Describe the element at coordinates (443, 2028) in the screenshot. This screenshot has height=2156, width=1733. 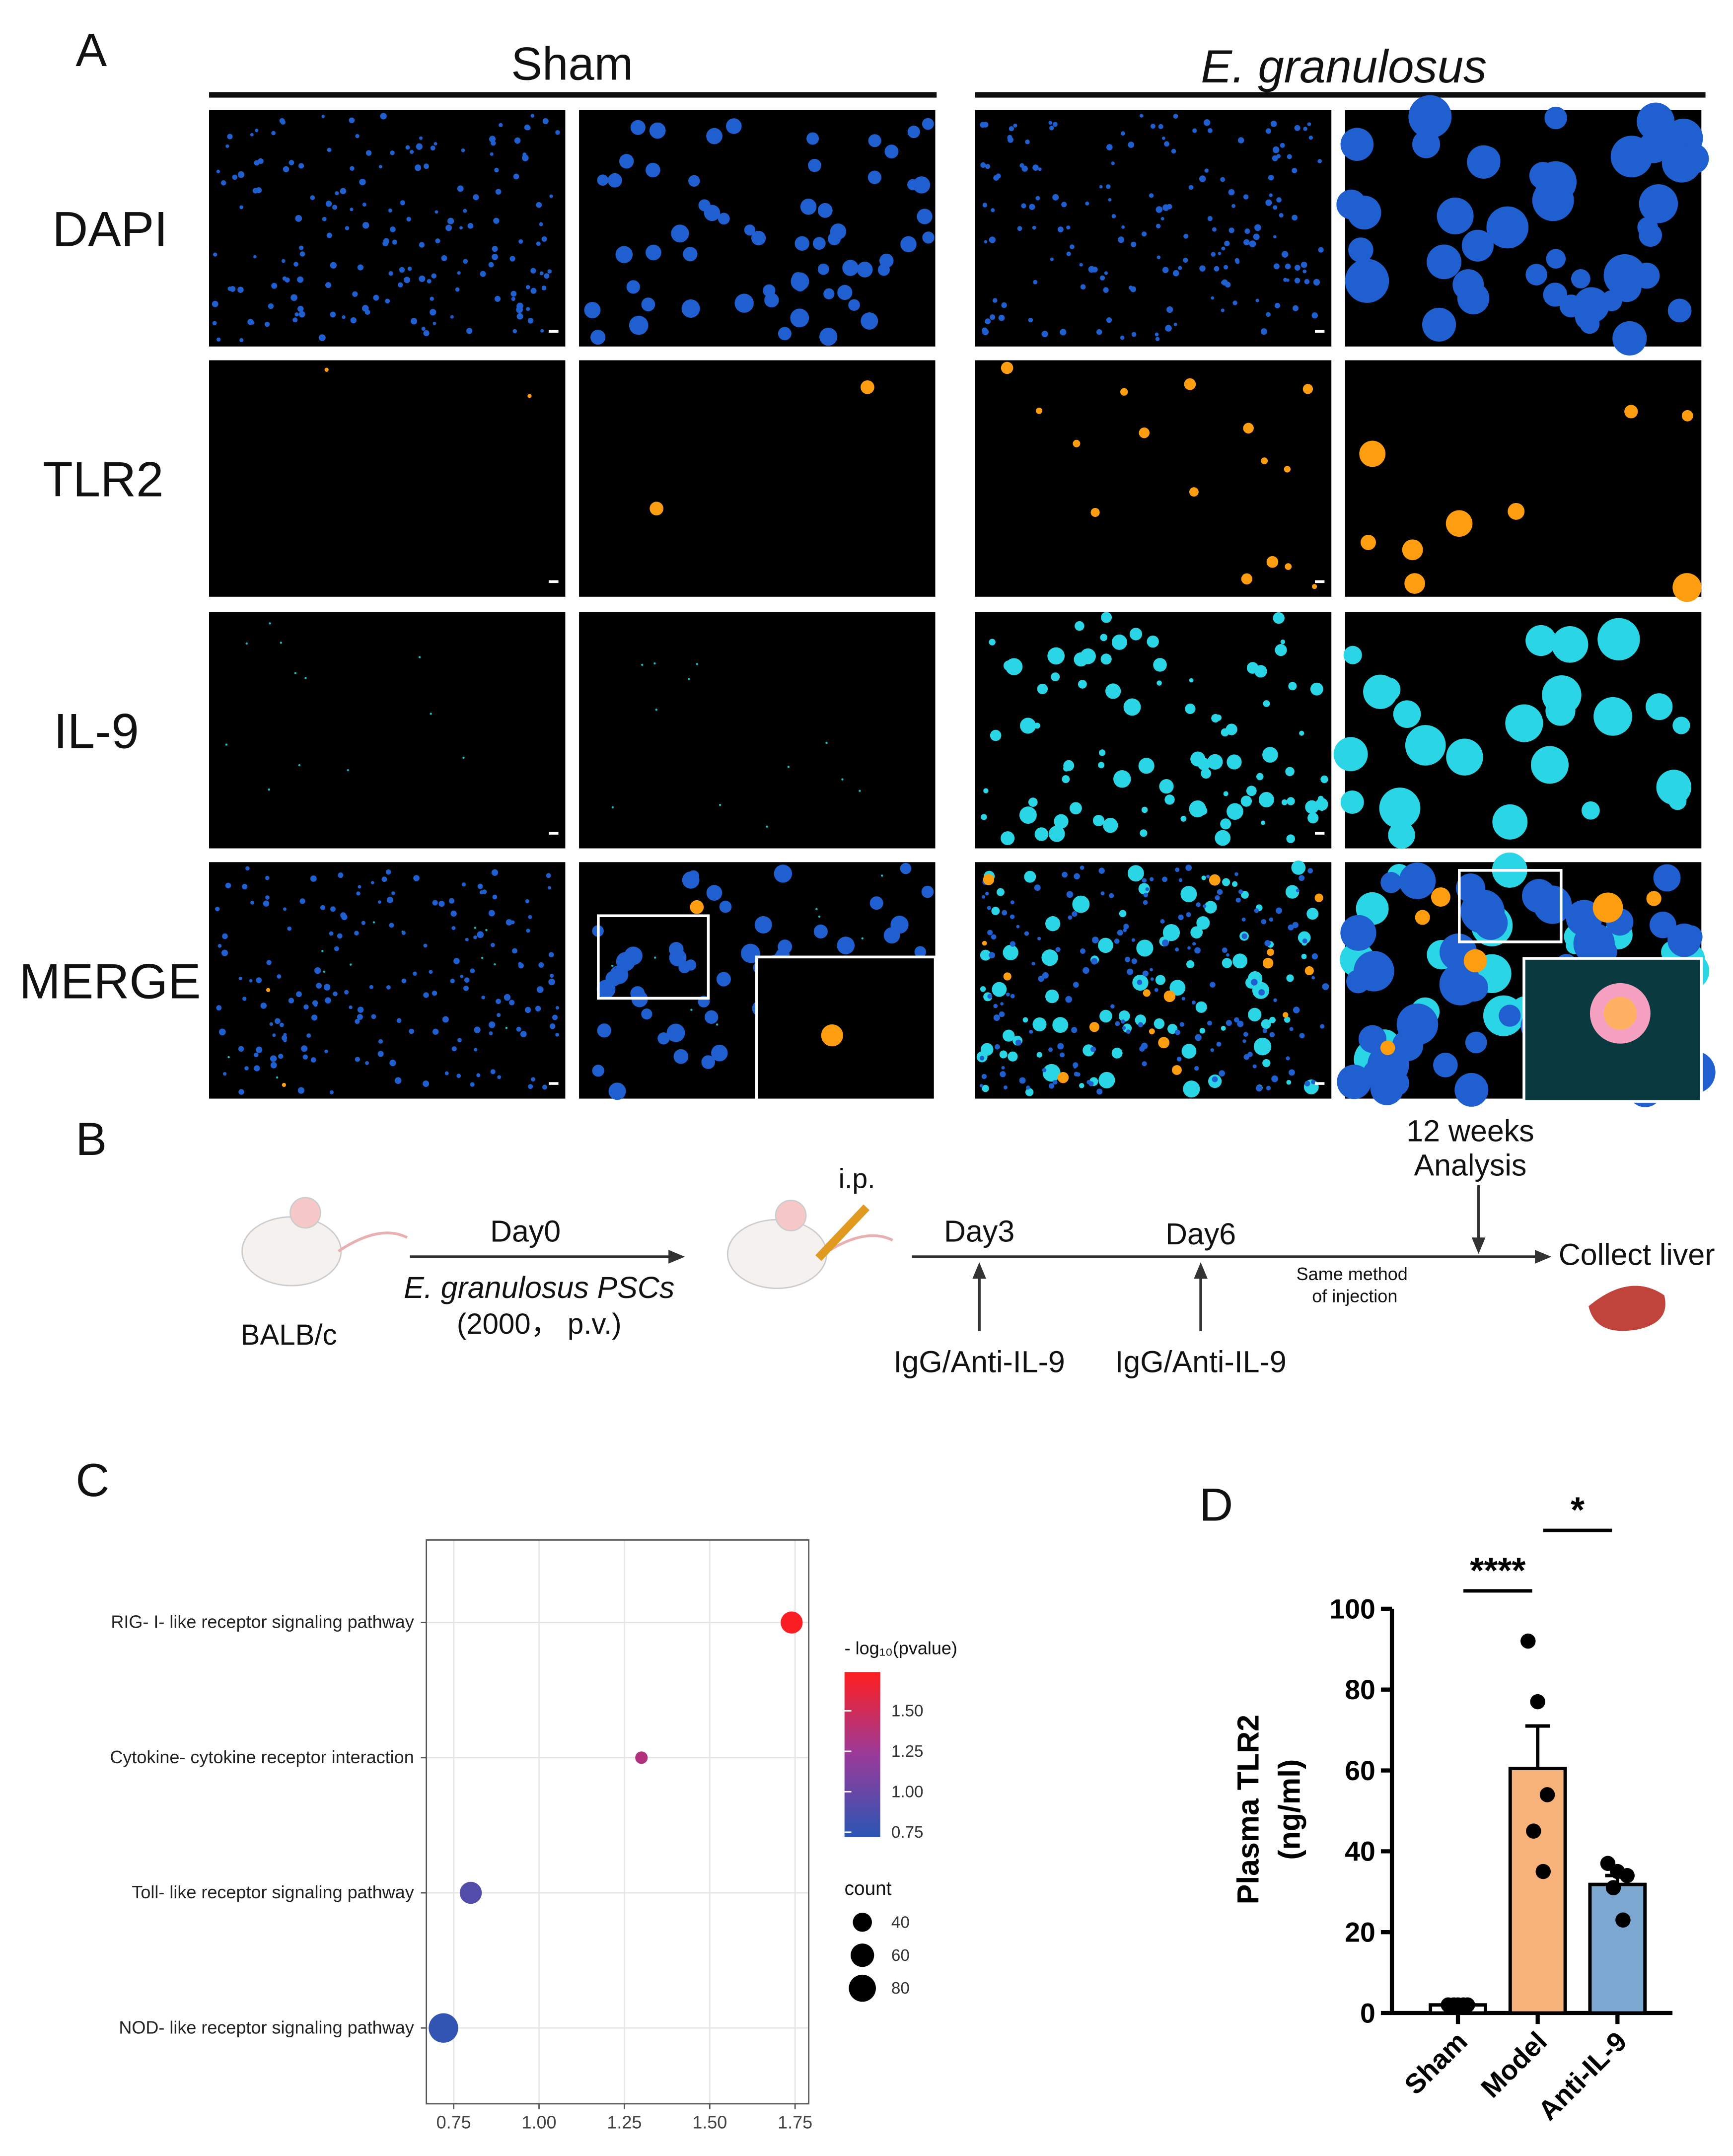
I see `dot` at that location.